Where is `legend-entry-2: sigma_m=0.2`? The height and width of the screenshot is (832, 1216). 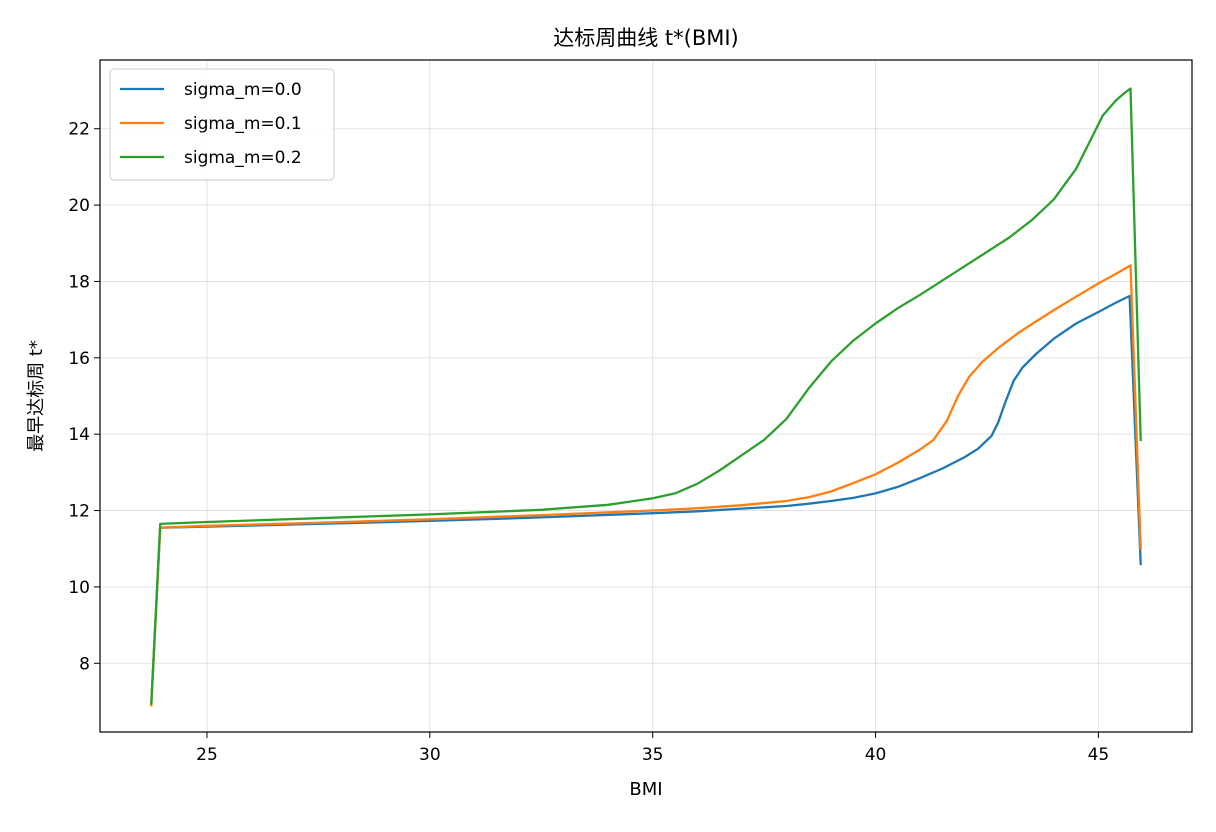 legend-entry-2: sigma_m=0.2 is located at coordinates (243, 158).